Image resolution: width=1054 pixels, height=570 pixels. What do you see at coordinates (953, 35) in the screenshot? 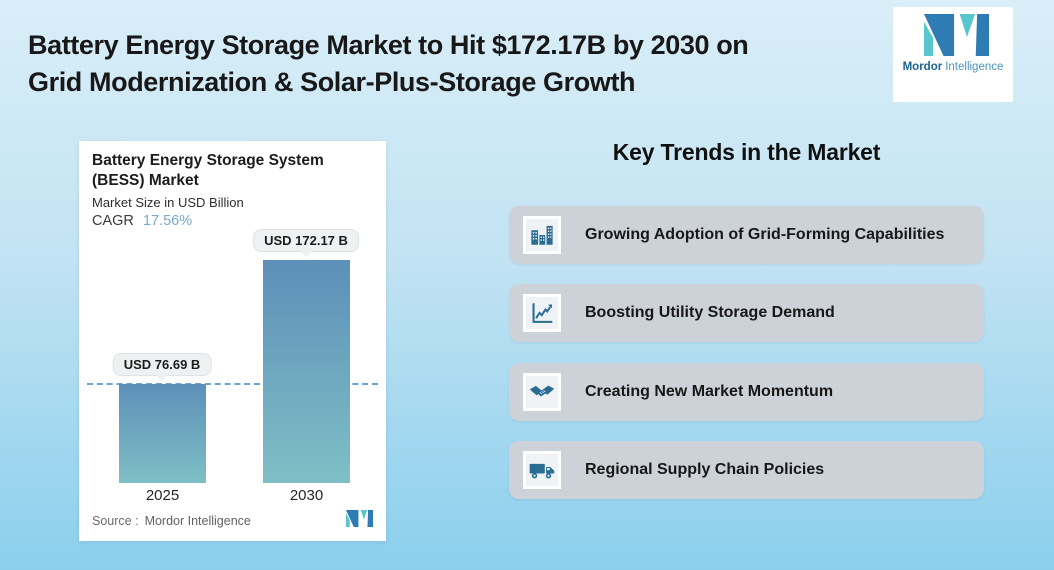
I see `mordor-monogram-icon` at bounding box center [953, 35].